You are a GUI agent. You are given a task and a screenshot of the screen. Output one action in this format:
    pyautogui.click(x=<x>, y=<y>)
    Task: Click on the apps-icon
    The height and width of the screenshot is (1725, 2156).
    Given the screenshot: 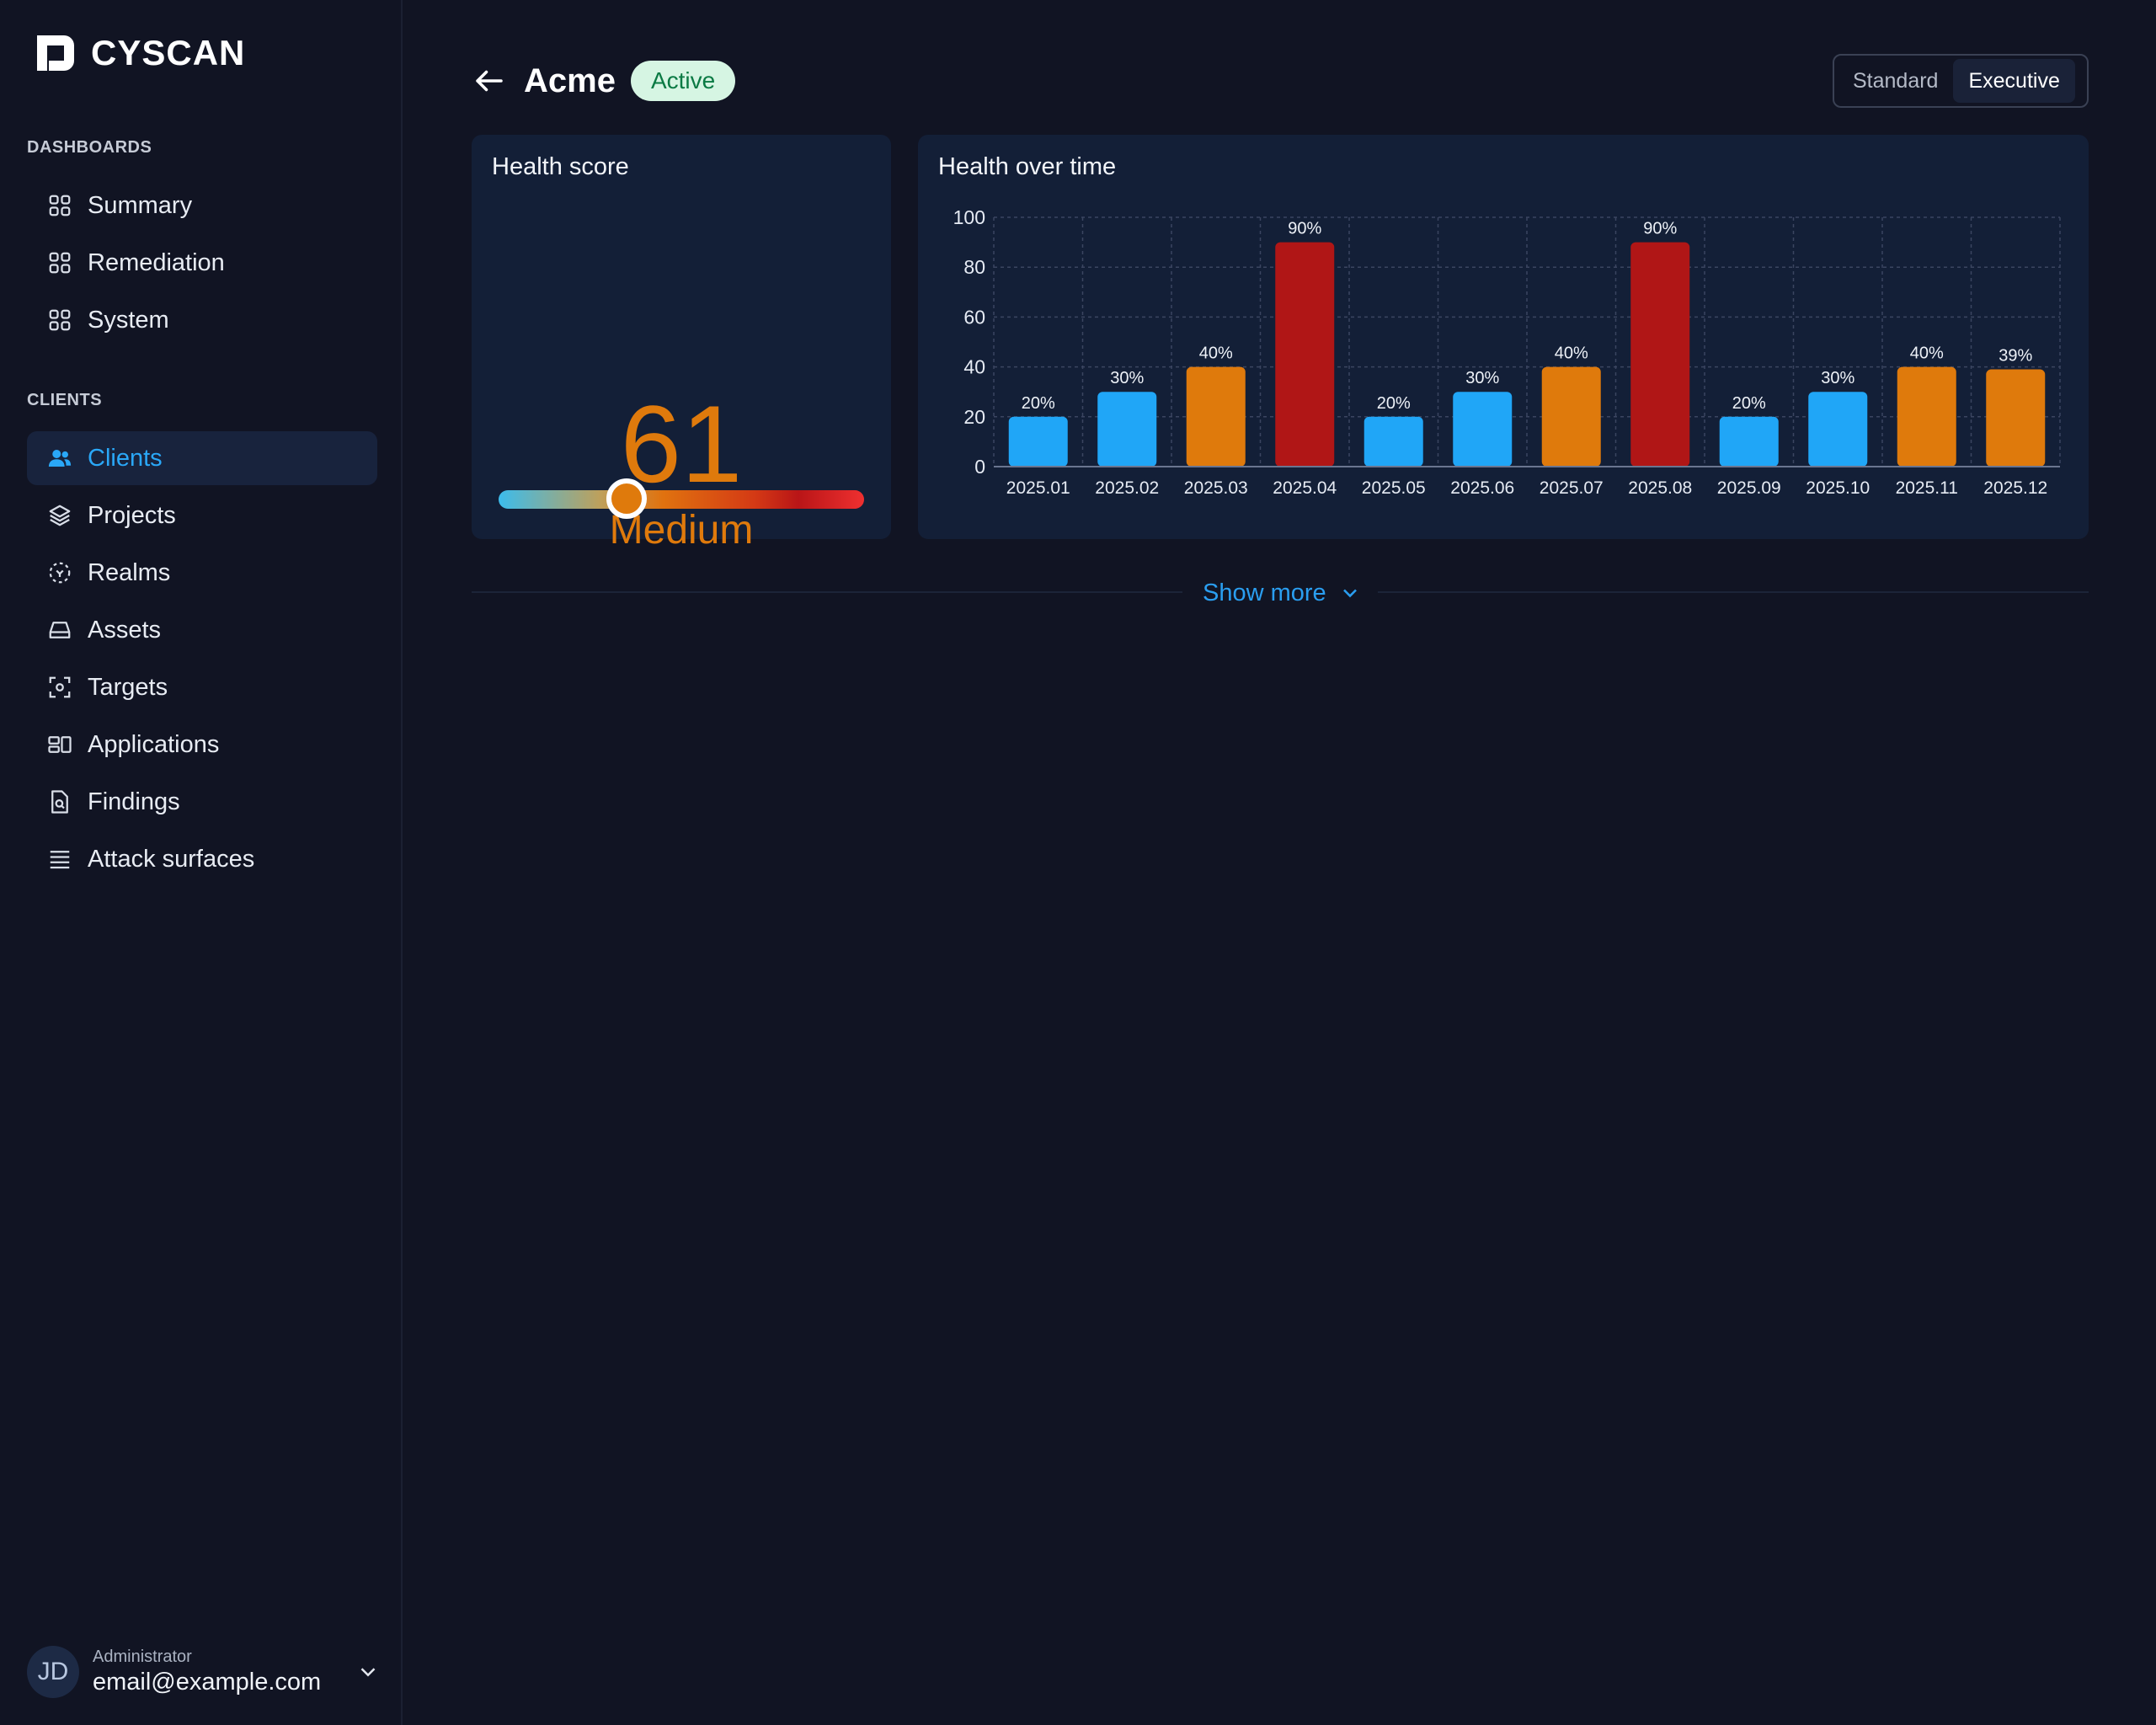 What is the action you would take?
    pyautogui.click(x=59, y=744)
    